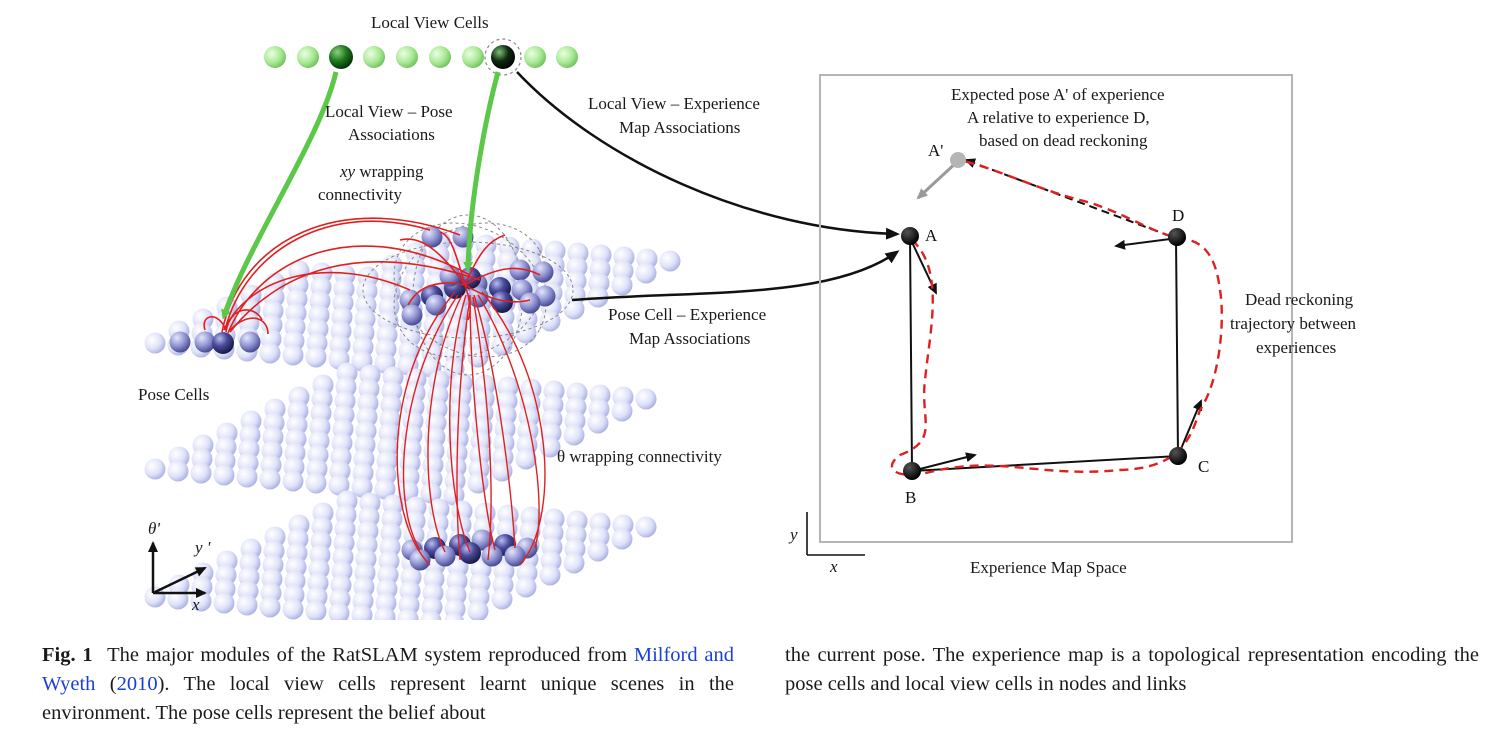 This screenshot has height=729, width=1505. What do you see at coordinates (1296, 347) in the screenshot?
I see `dead-reckoning-label-line3: experiences` at bounding box center [1296, 347].